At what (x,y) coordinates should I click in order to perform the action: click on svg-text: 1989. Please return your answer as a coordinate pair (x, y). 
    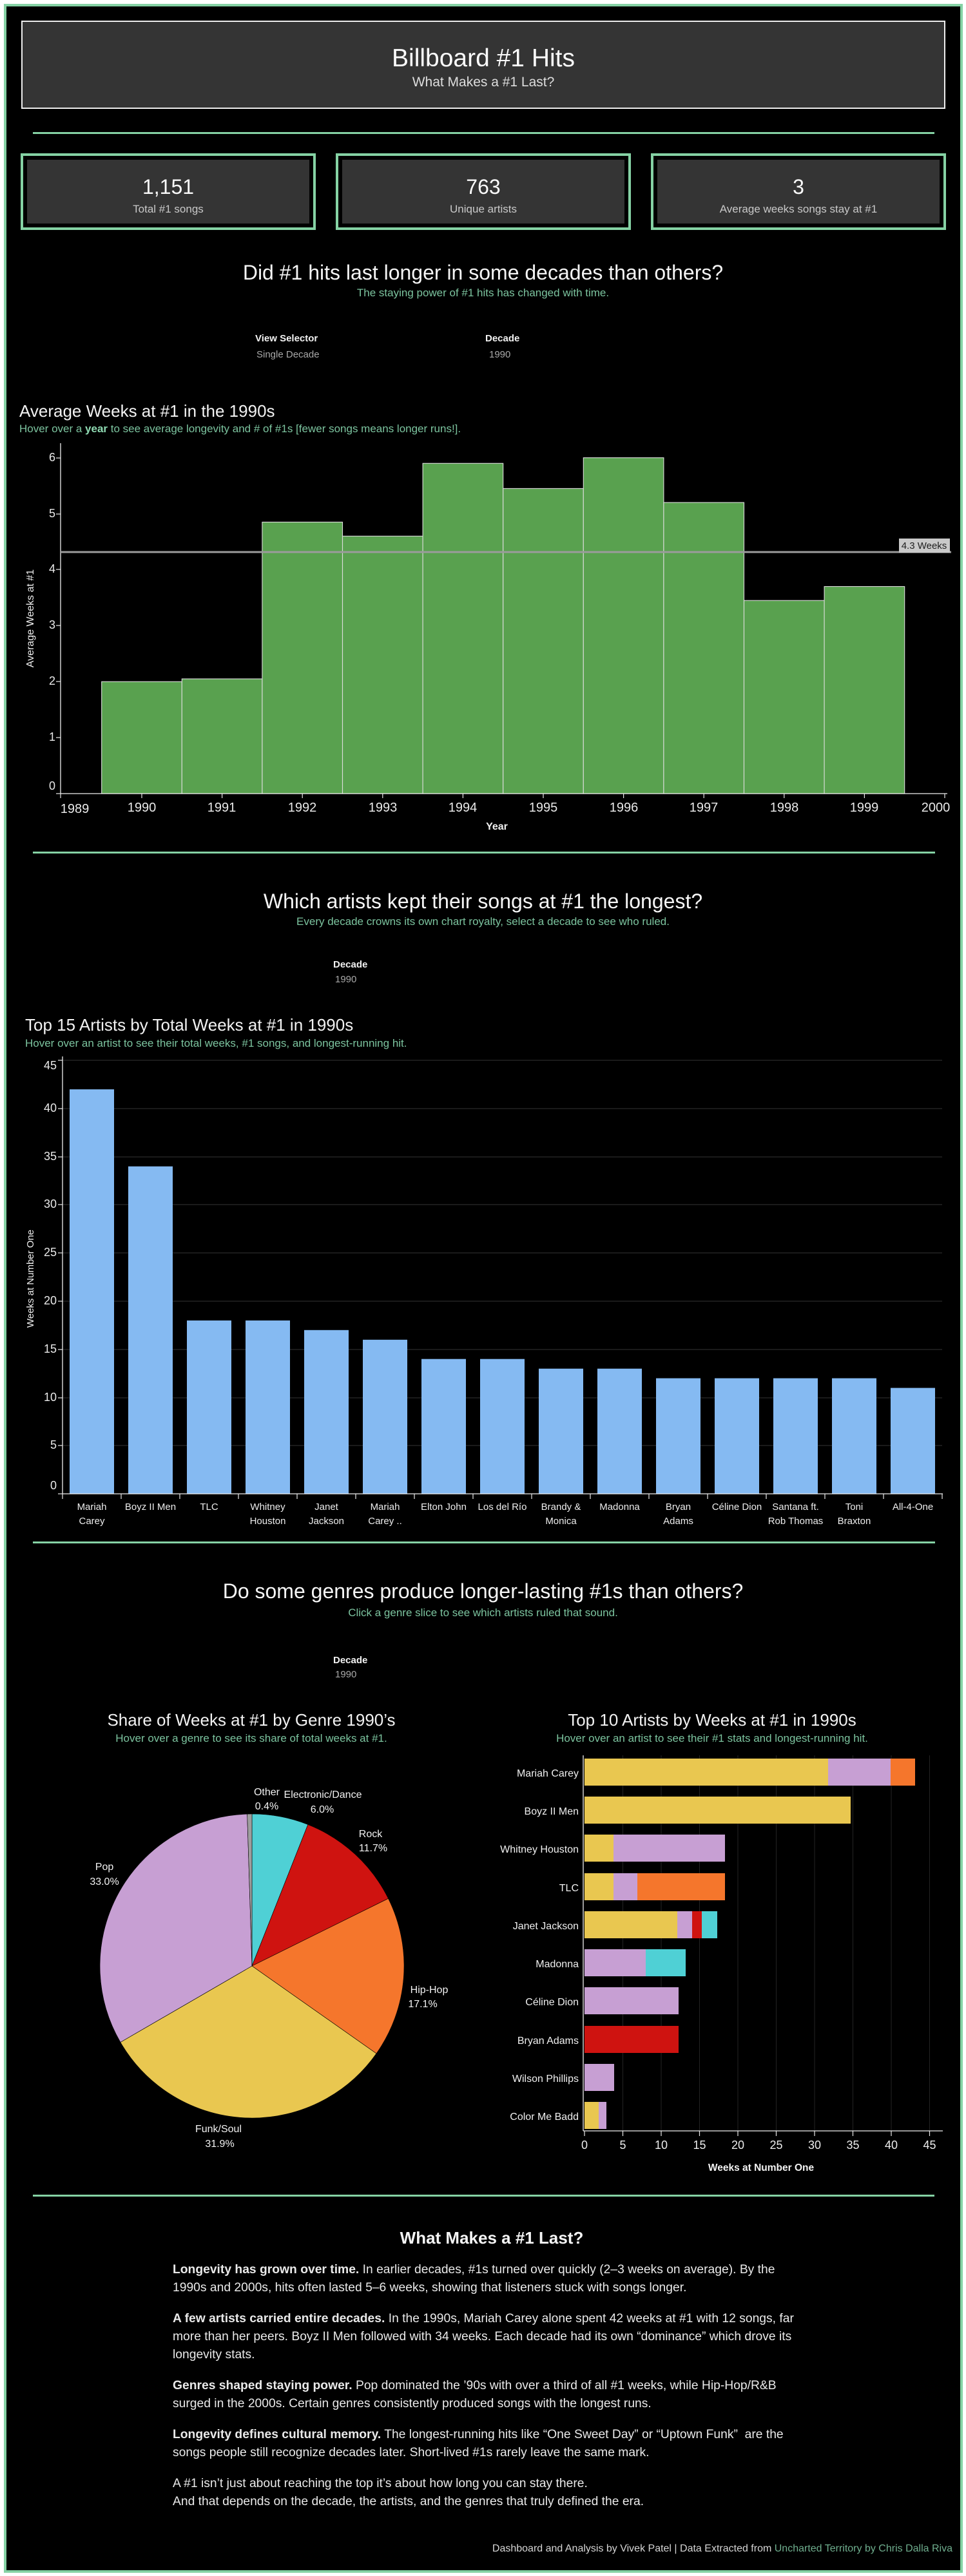
    Looking at the image, I should click on (75, 809).